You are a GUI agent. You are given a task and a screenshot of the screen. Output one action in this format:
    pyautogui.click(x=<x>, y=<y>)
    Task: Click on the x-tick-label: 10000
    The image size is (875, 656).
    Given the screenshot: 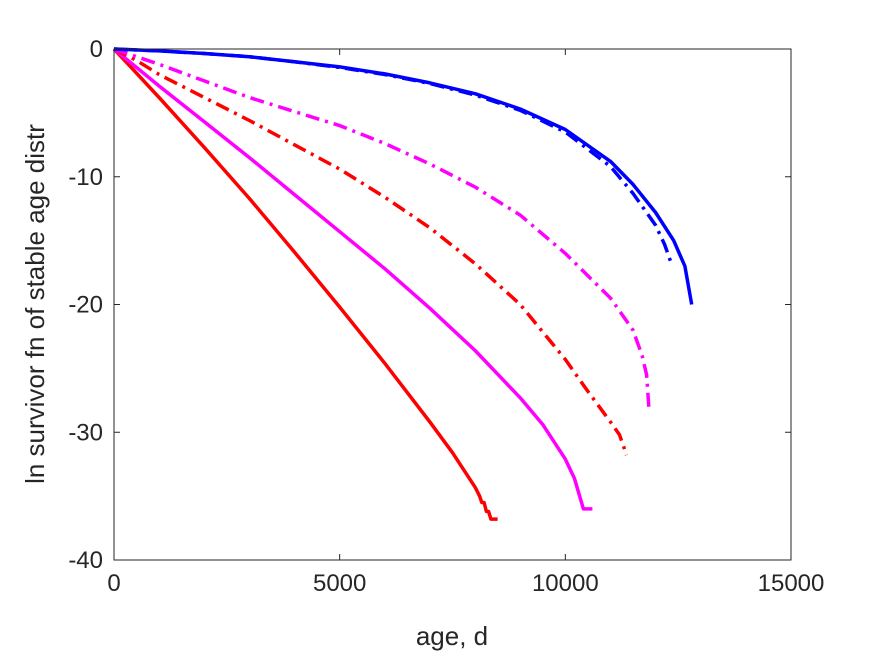 What is the action you would take?
    pyautogui.click(x=565, y=583)
    